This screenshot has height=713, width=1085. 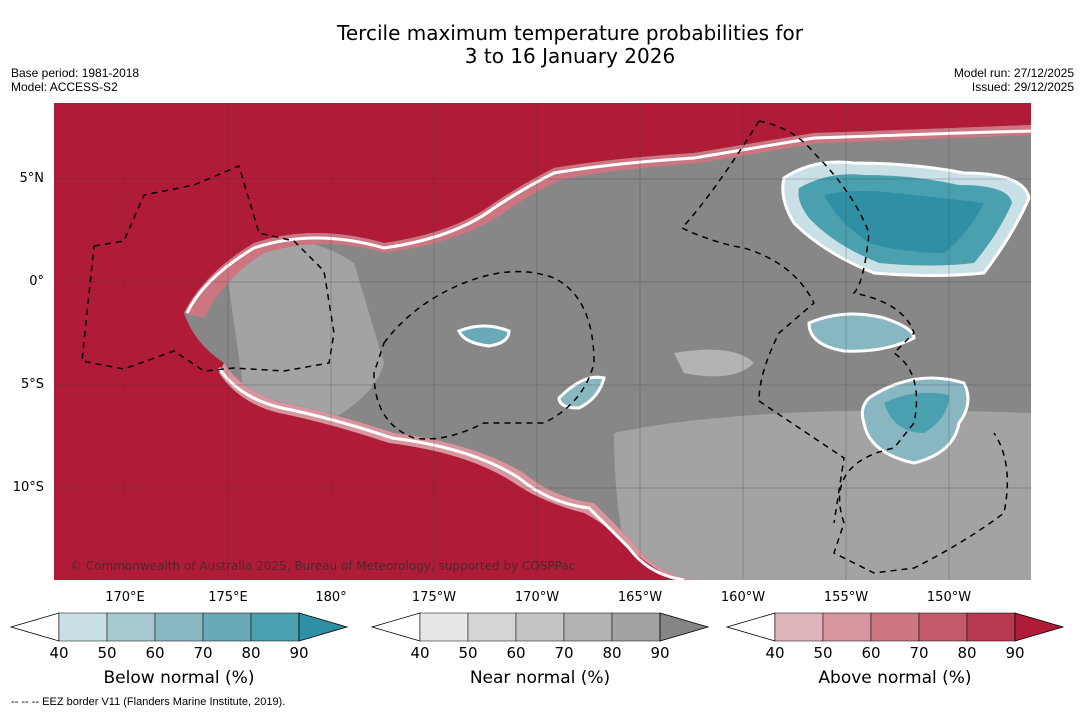 I want to click on below-tick: 70, so click(x=203, y=653).